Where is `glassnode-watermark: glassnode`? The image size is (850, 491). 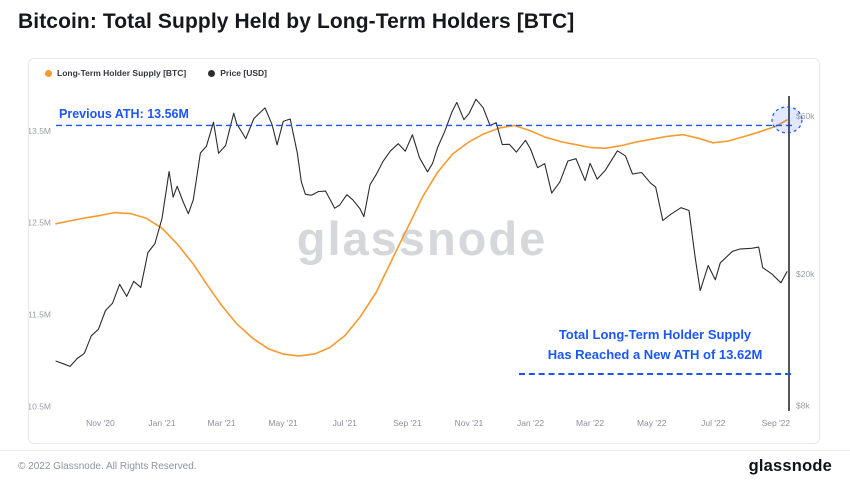
glassnode-watermark: glassnode is located at coordinates (422, 238).